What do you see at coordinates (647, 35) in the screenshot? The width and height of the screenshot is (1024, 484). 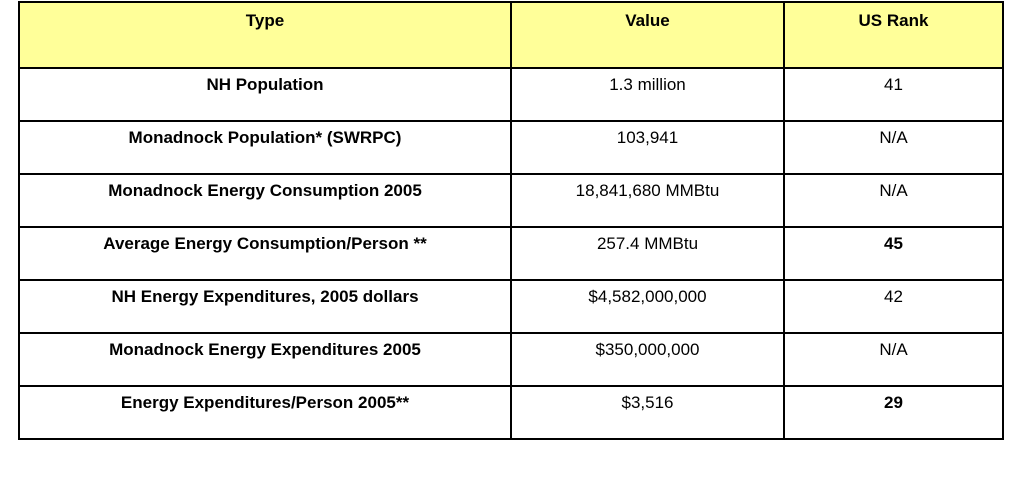 I see `header-value: Value` at bounding box center [647, 35].